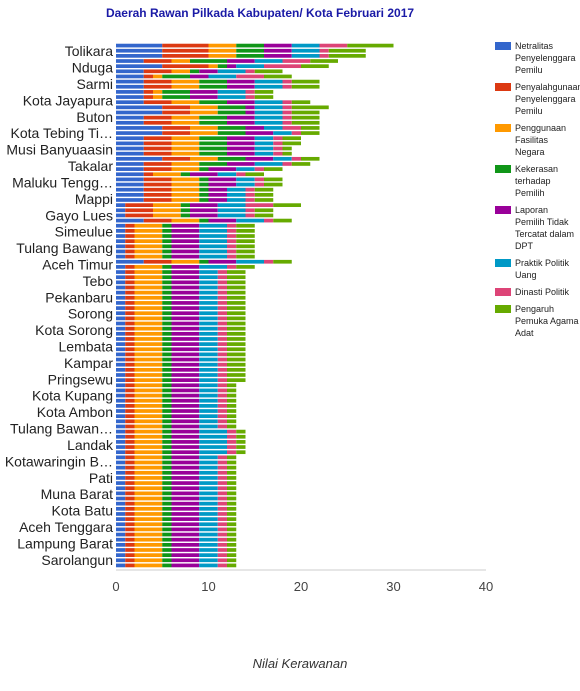 The width and height of the screenshot is (580, 691). Describe the element at coordinates (537, 99) in the screenshot. I see `legend-item: Penyalahgunaan Penyelenggara Pemilu` at that location.